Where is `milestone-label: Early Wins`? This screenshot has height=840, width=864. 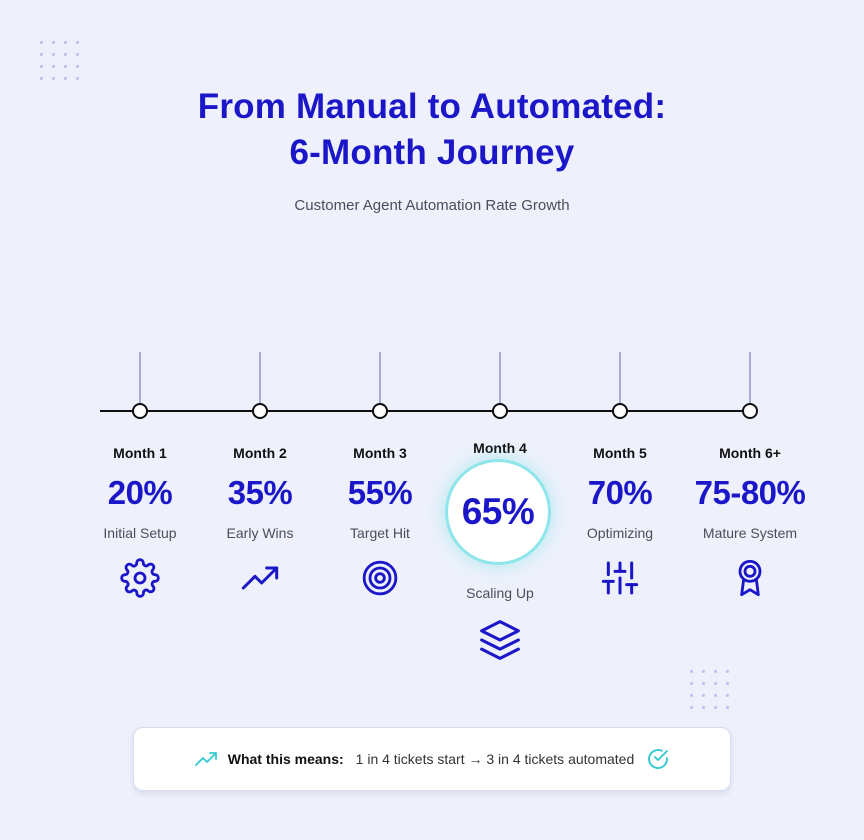 milestone-label: Early Wins is located at coordinates (260, 533).